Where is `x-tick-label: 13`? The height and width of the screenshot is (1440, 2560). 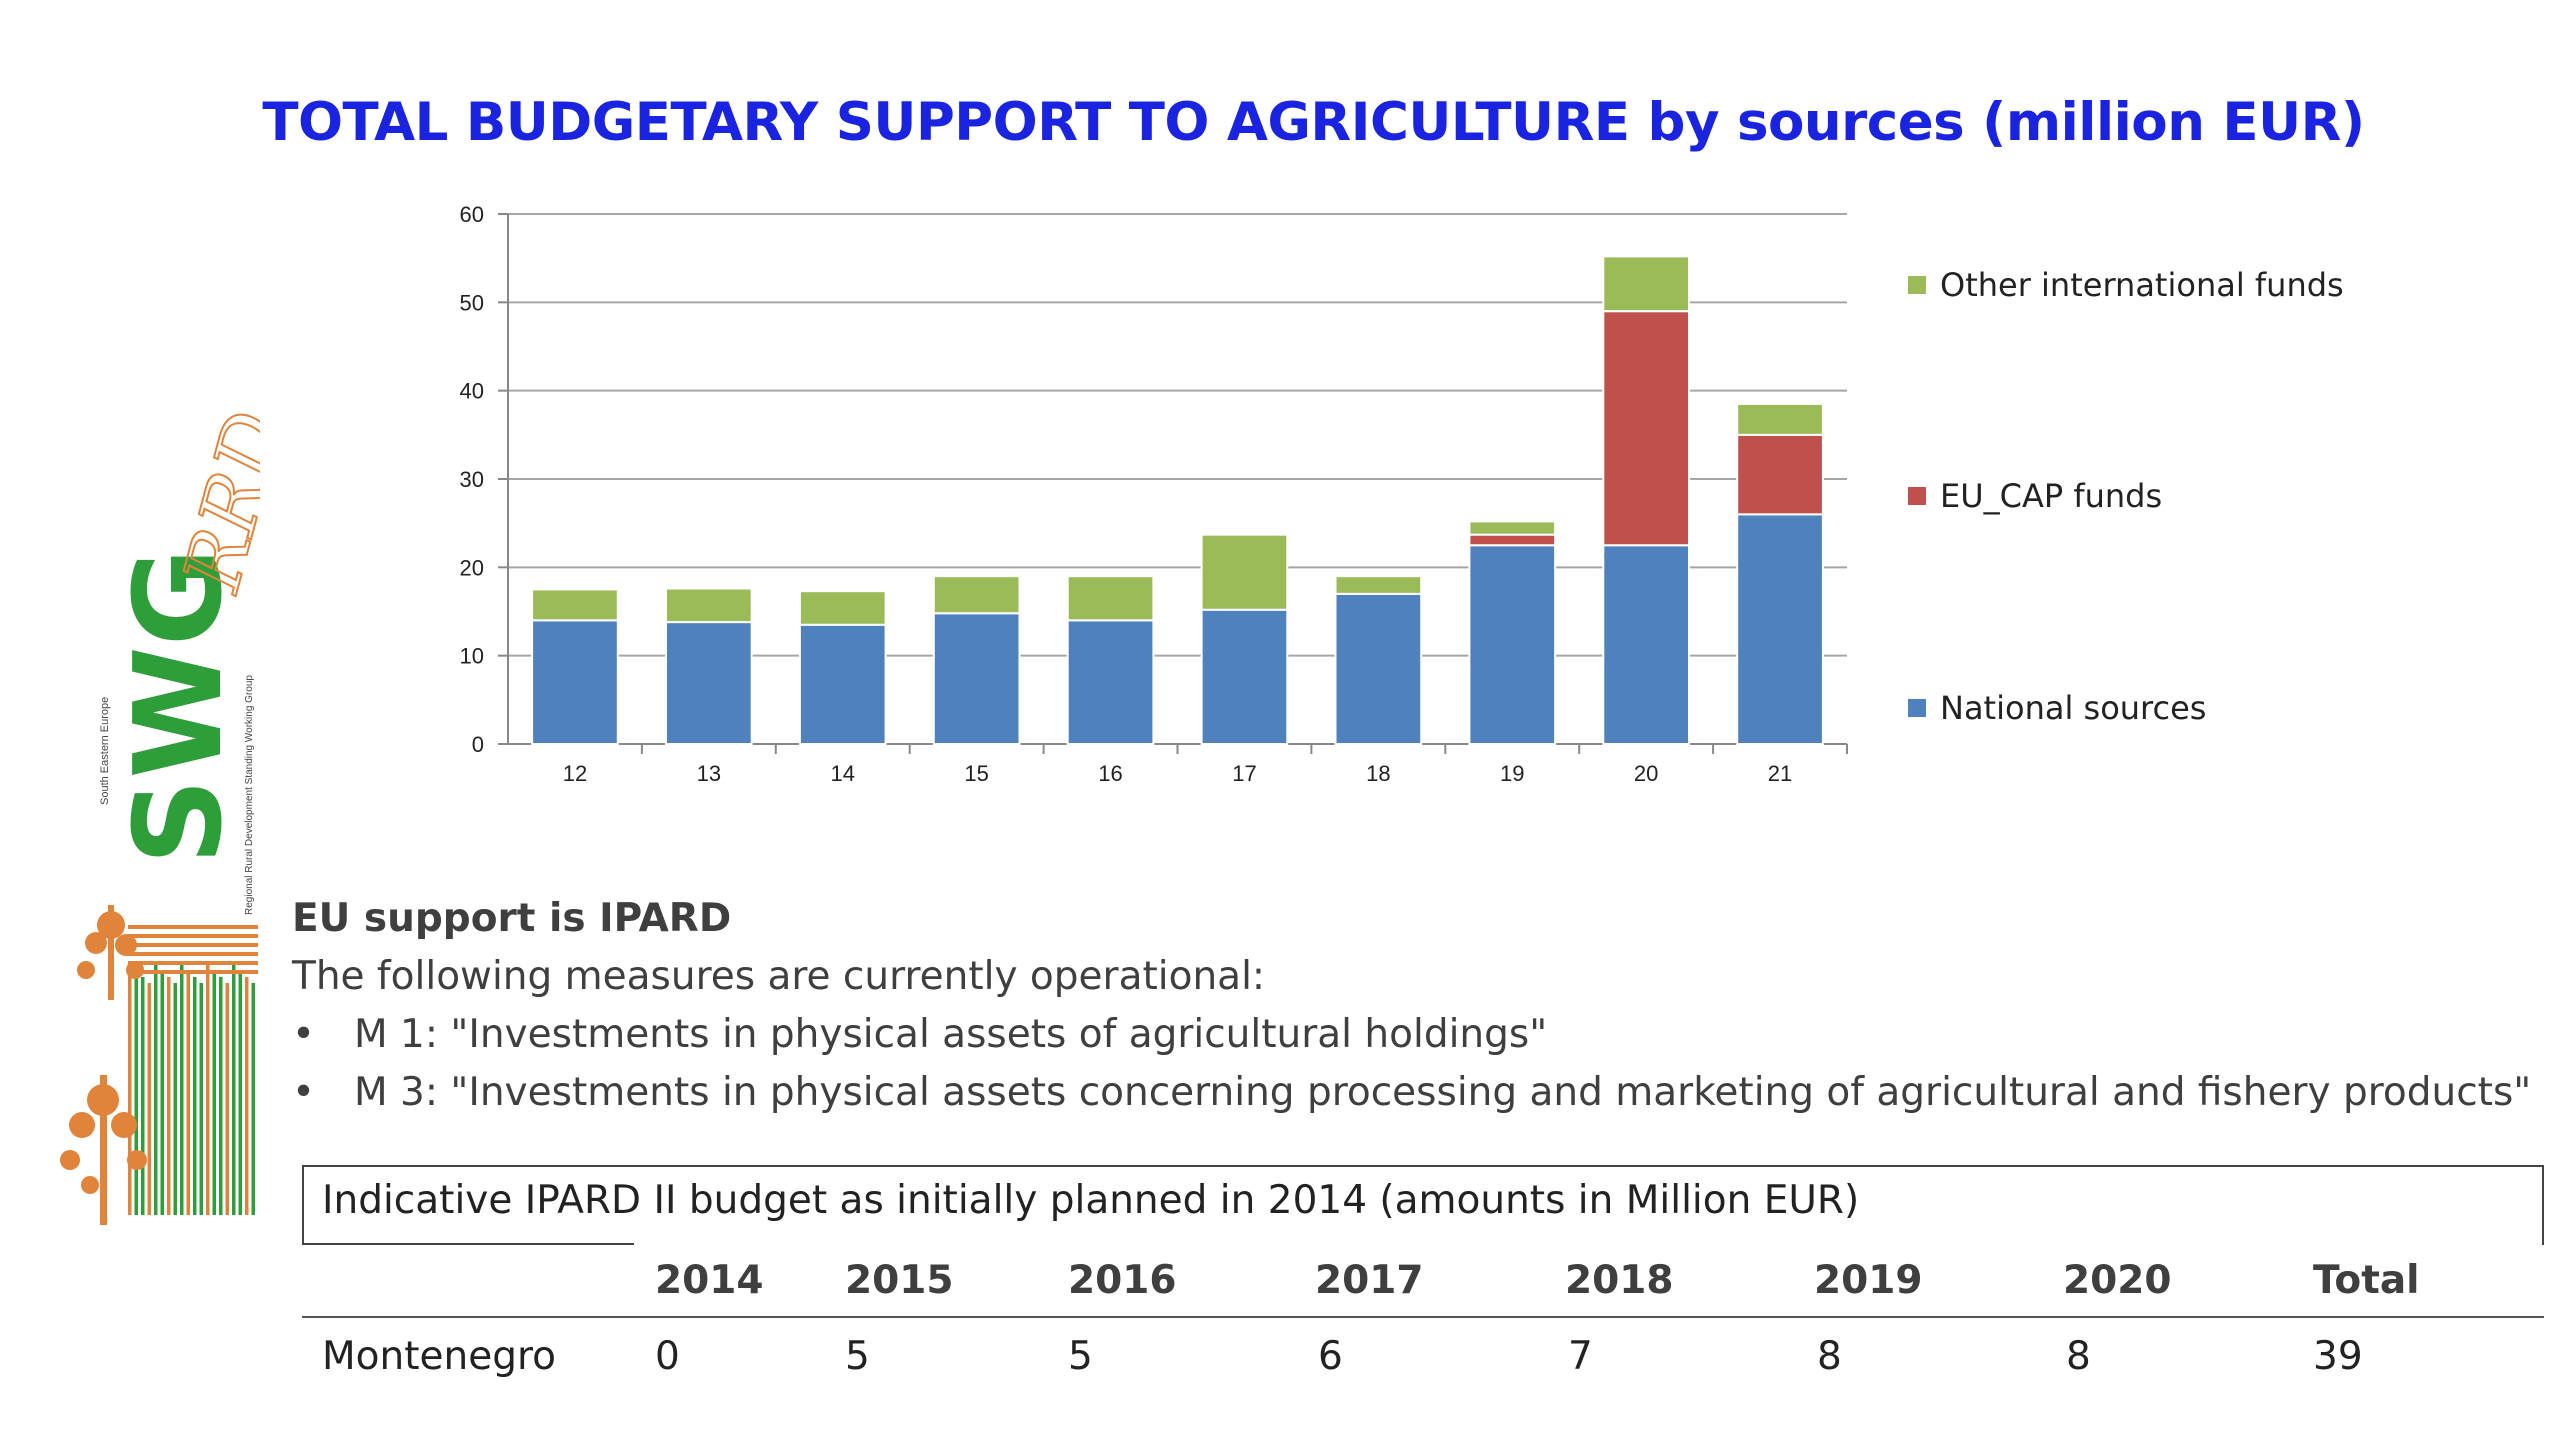
x-tick-label: 13 is located at coordinates (709, 773).